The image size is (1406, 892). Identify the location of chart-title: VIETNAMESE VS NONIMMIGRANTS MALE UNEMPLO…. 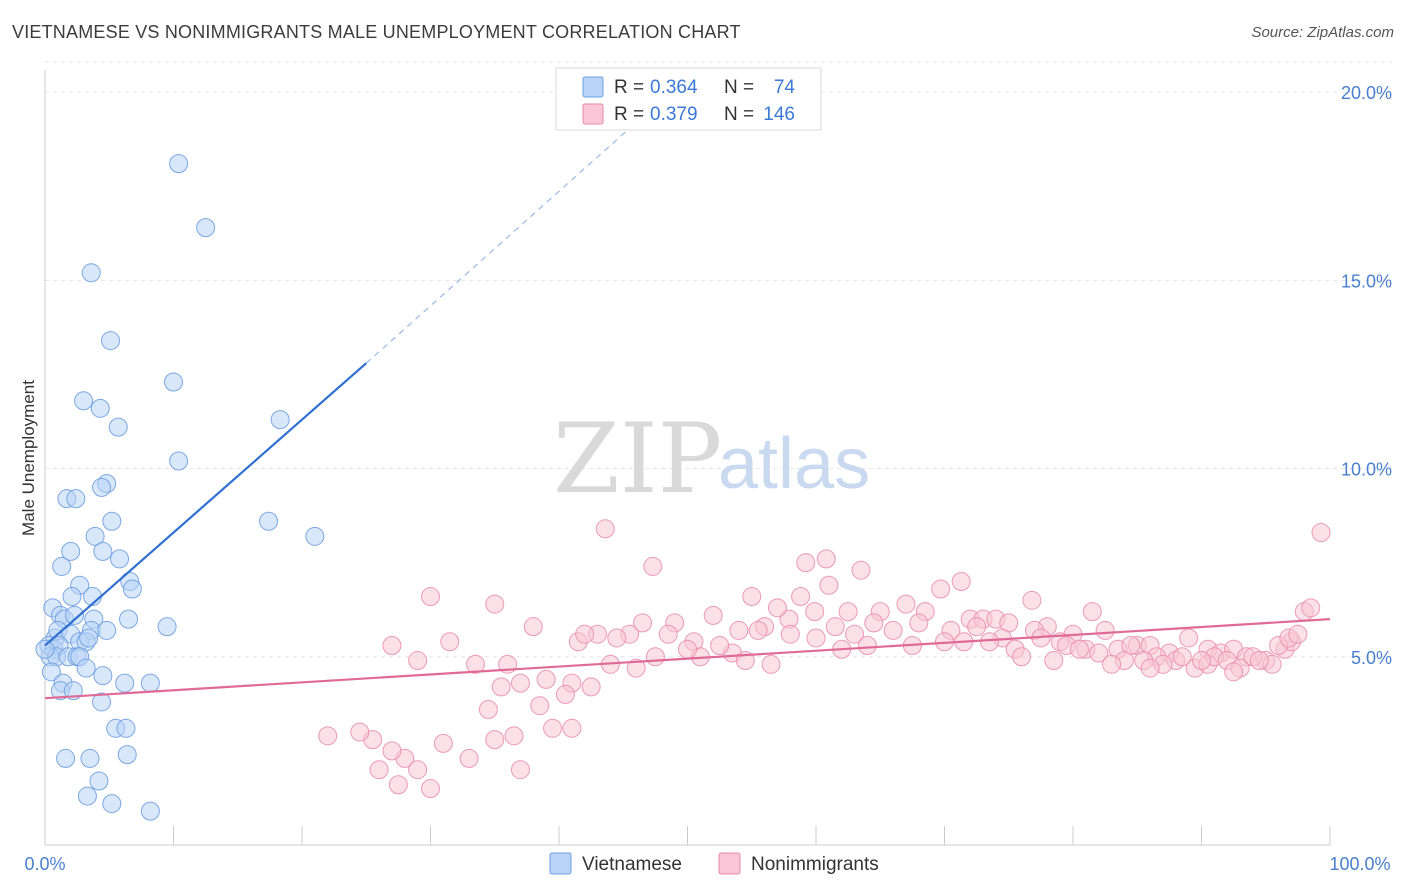
(376, 32).